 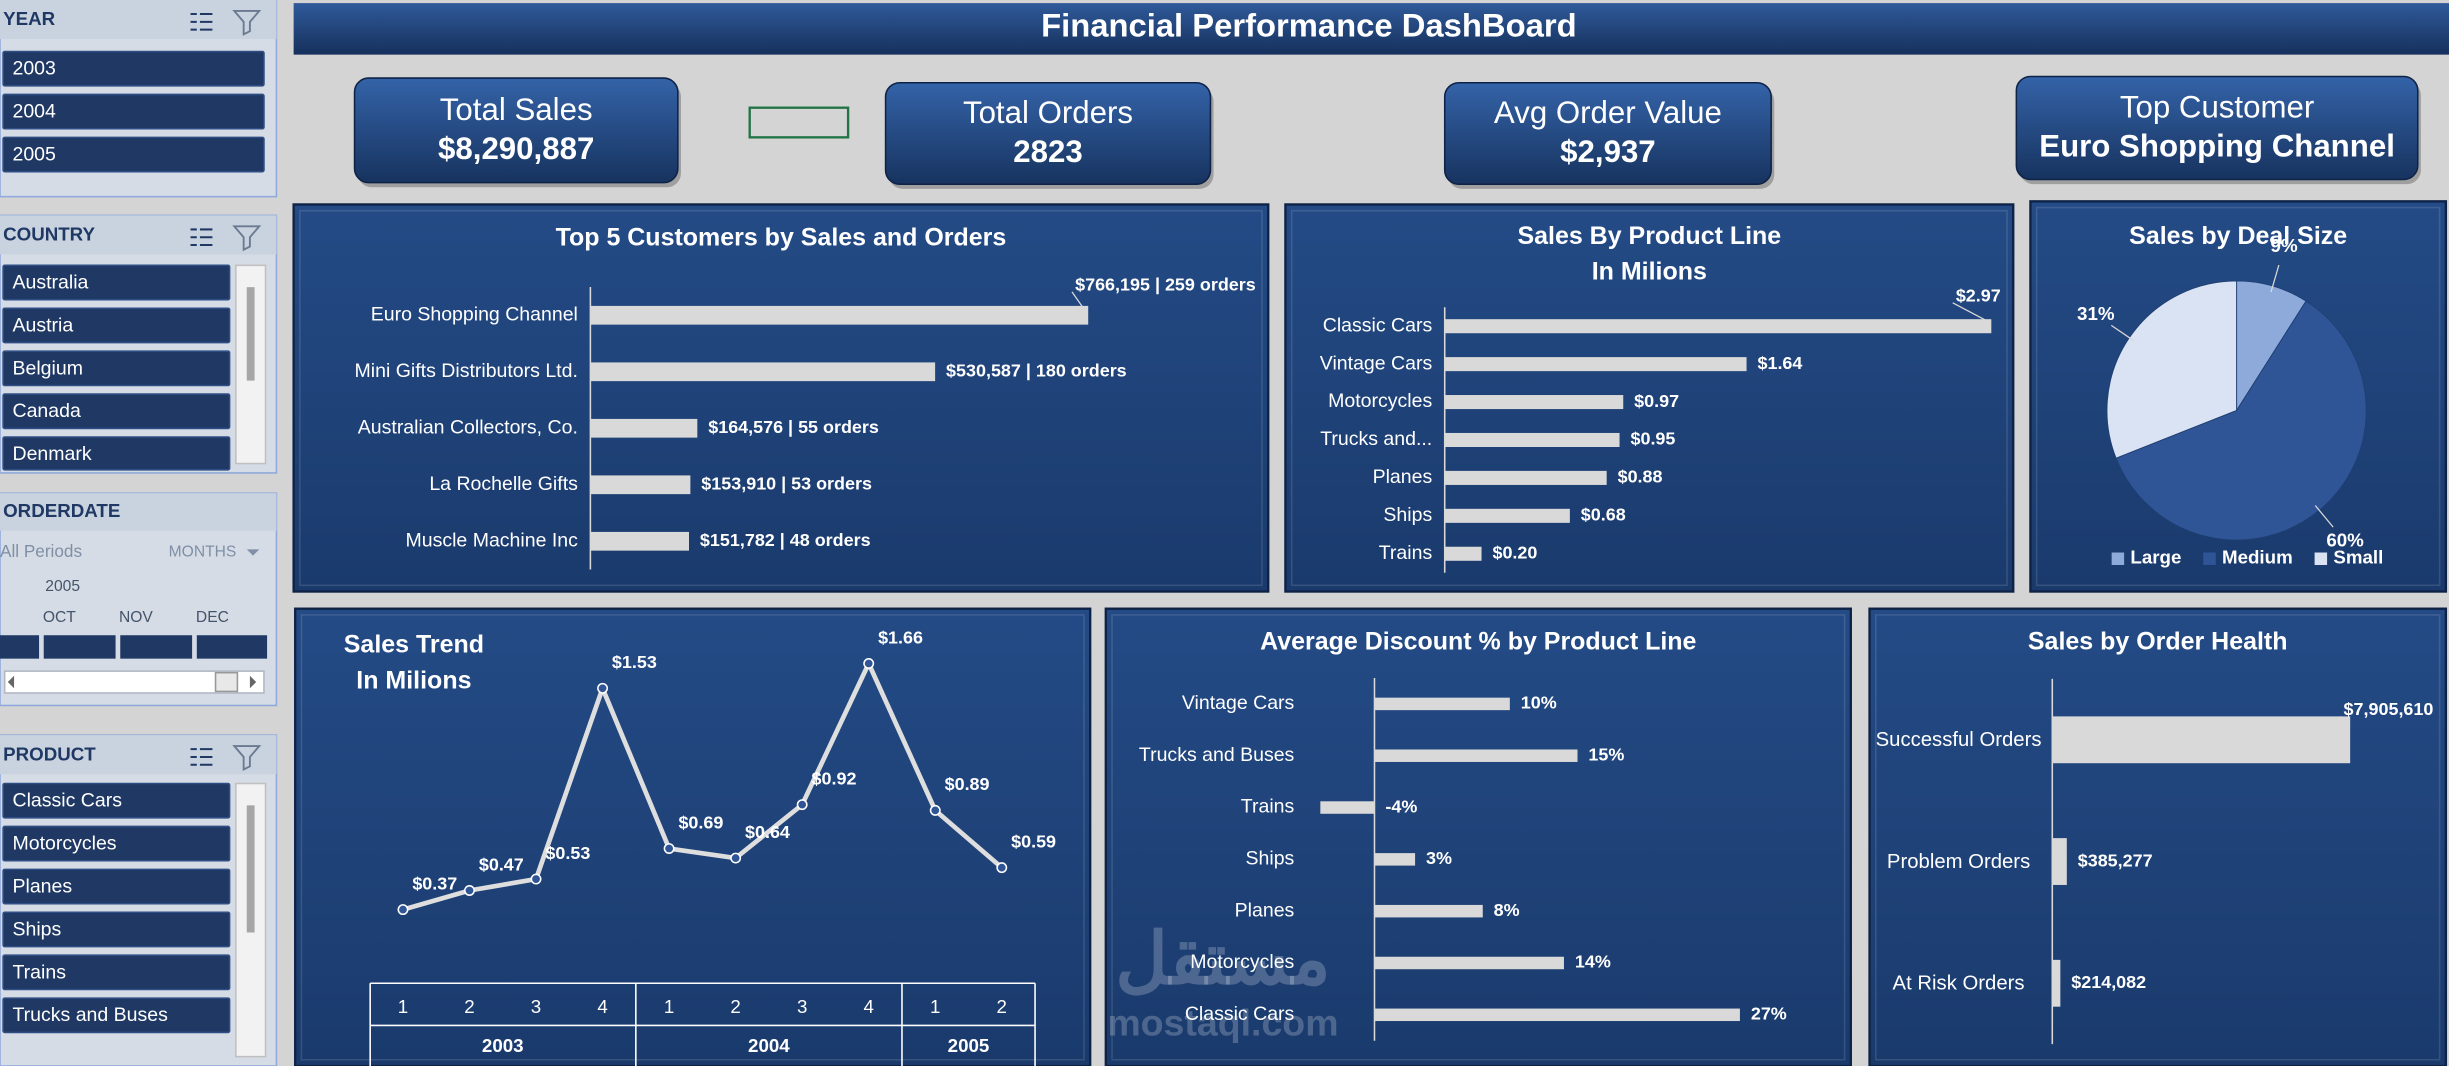 I want to click on chart-title: Top 5 Customers by Sales and Orders, so click(x=781, y=237).